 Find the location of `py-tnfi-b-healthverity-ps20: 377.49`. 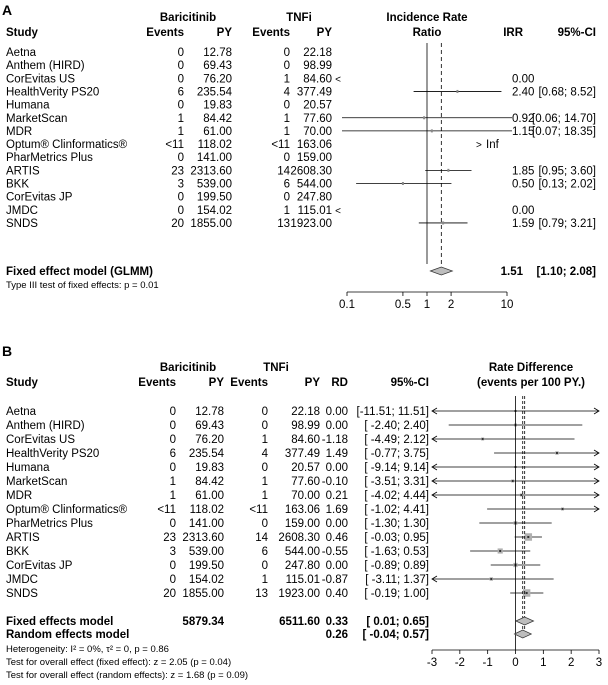

py-tnfi-b-healthverity-ps20: 377.49 is located at coordinates (302, 454).